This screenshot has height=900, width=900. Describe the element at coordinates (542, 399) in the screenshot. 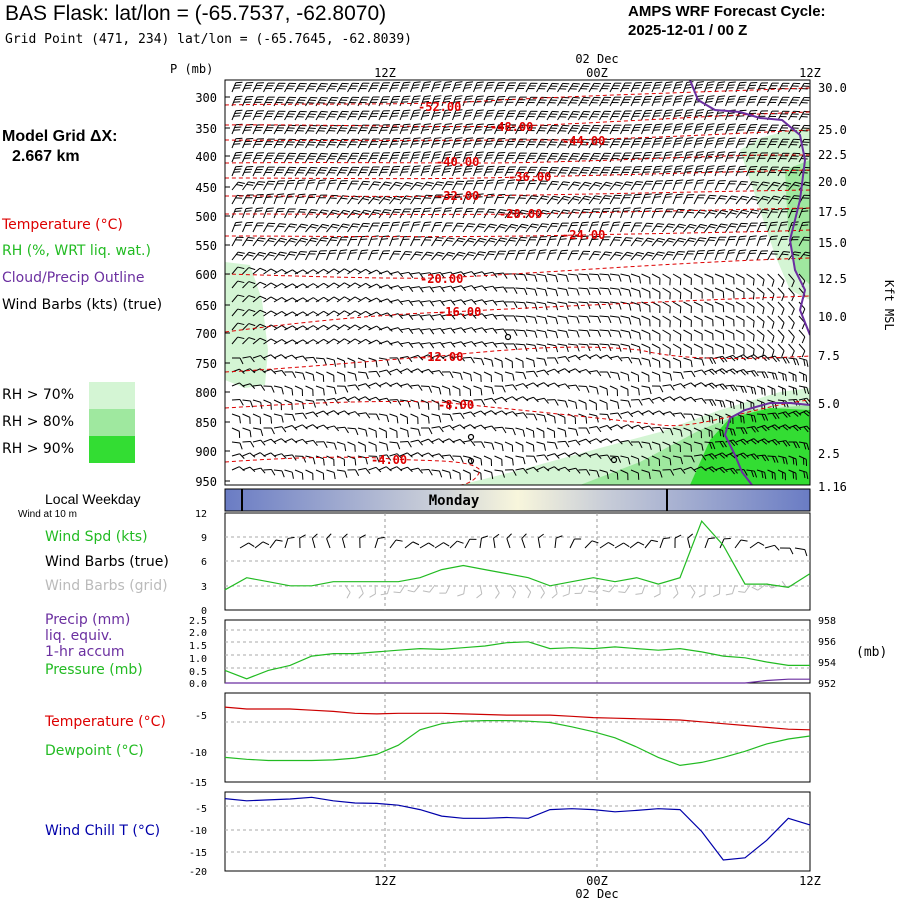

I see `calm-markers` at that location.